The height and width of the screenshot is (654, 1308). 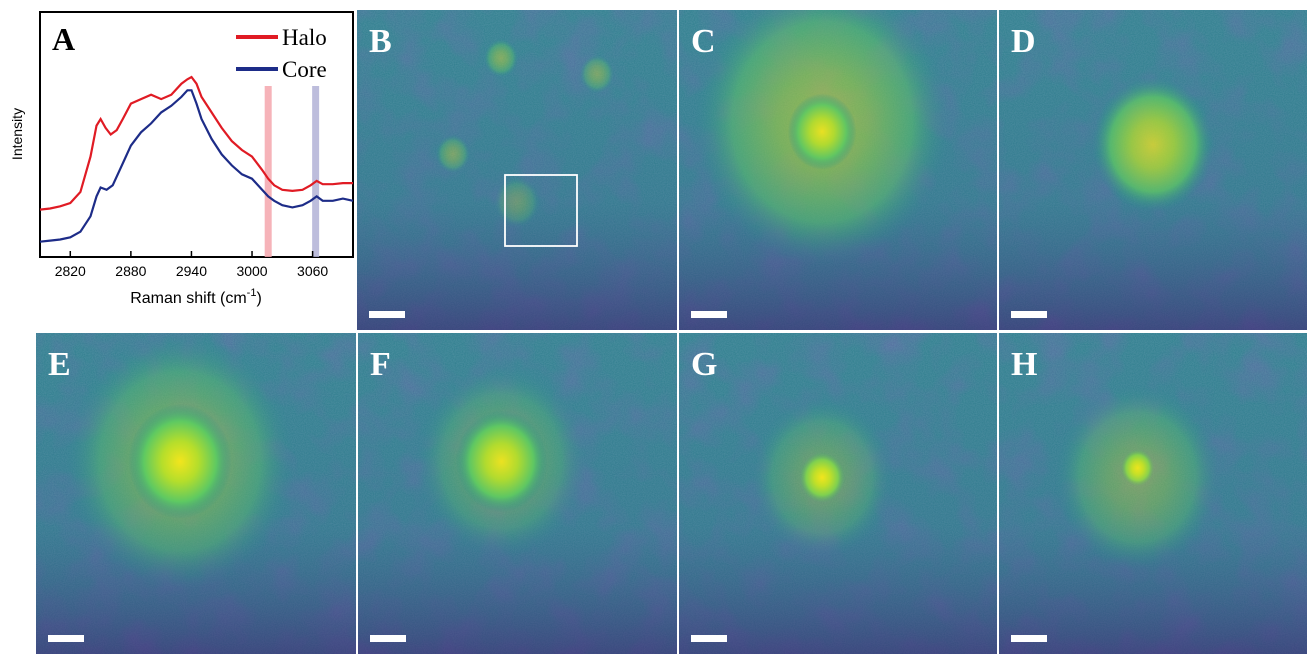 I want to click on panel-label-g: G, so click(x=704, y=364).